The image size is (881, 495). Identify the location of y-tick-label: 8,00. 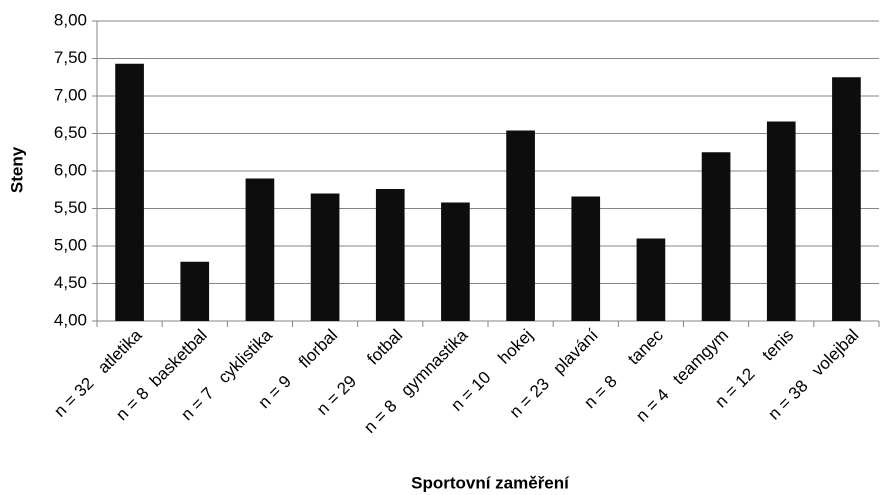
(70, 19).